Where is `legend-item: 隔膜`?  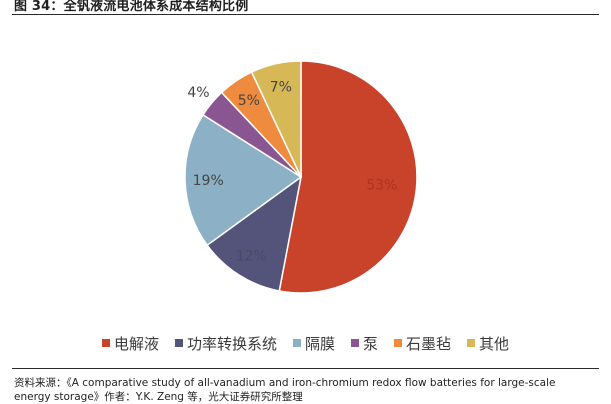 legend-item: 隔膜 is located at coordinates (313, 343).